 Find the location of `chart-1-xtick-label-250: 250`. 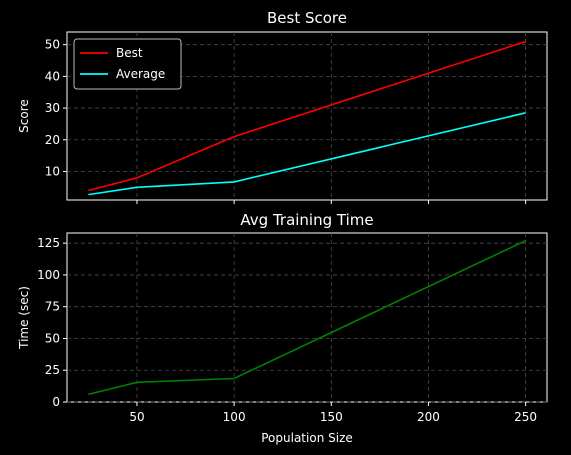

chart-1-xtick-label-250: 250 is located at coordinates (525, 417).